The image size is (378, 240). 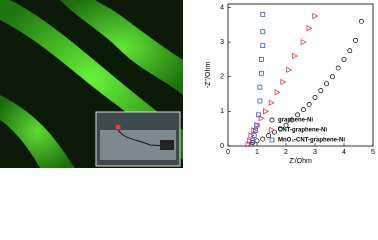 What do you see at coordinates (222, 146) in the screenshot?
I see `y-tick-label: 0` at bounding box center [222, 146].